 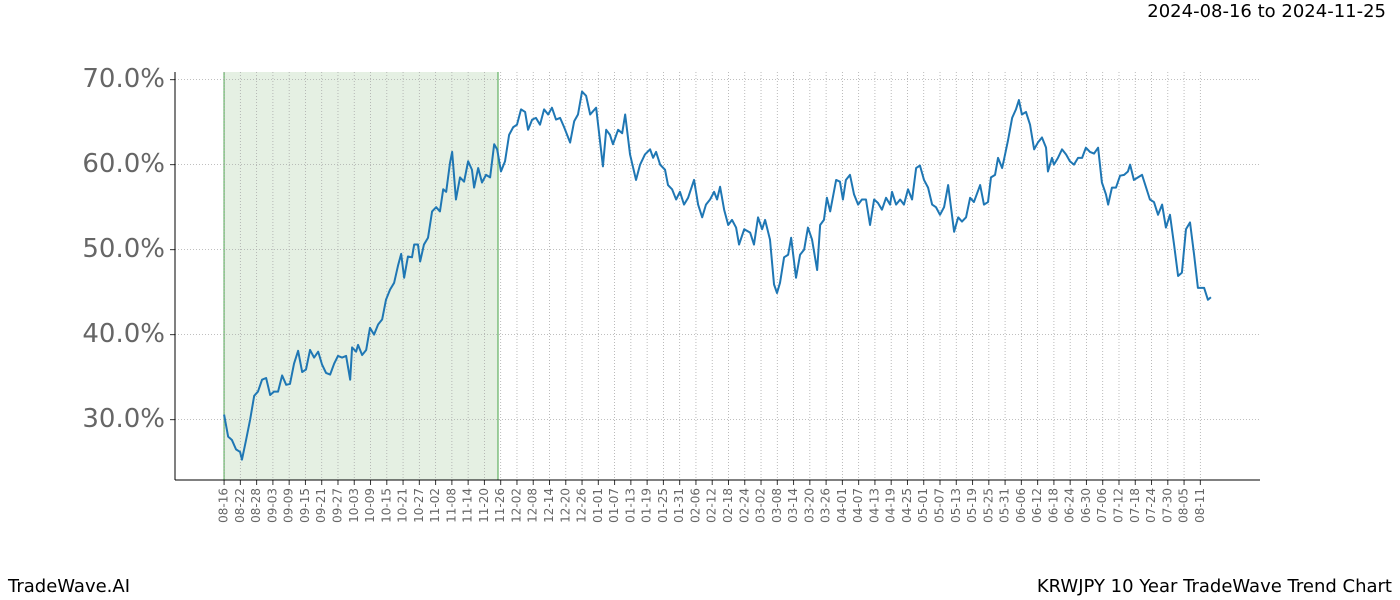 I want to click on x-tick-label: 07-24, so click(x=1151, y=505).